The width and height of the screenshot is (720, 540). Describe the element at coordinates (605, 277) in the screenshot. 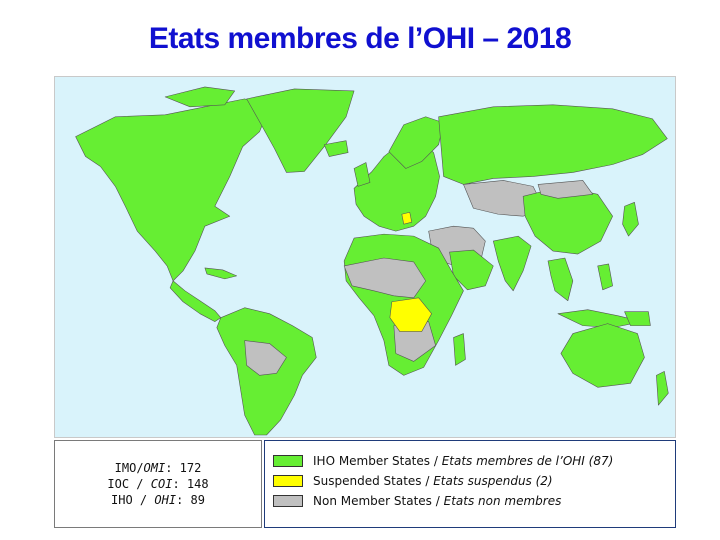

I see `philippines` at that location.